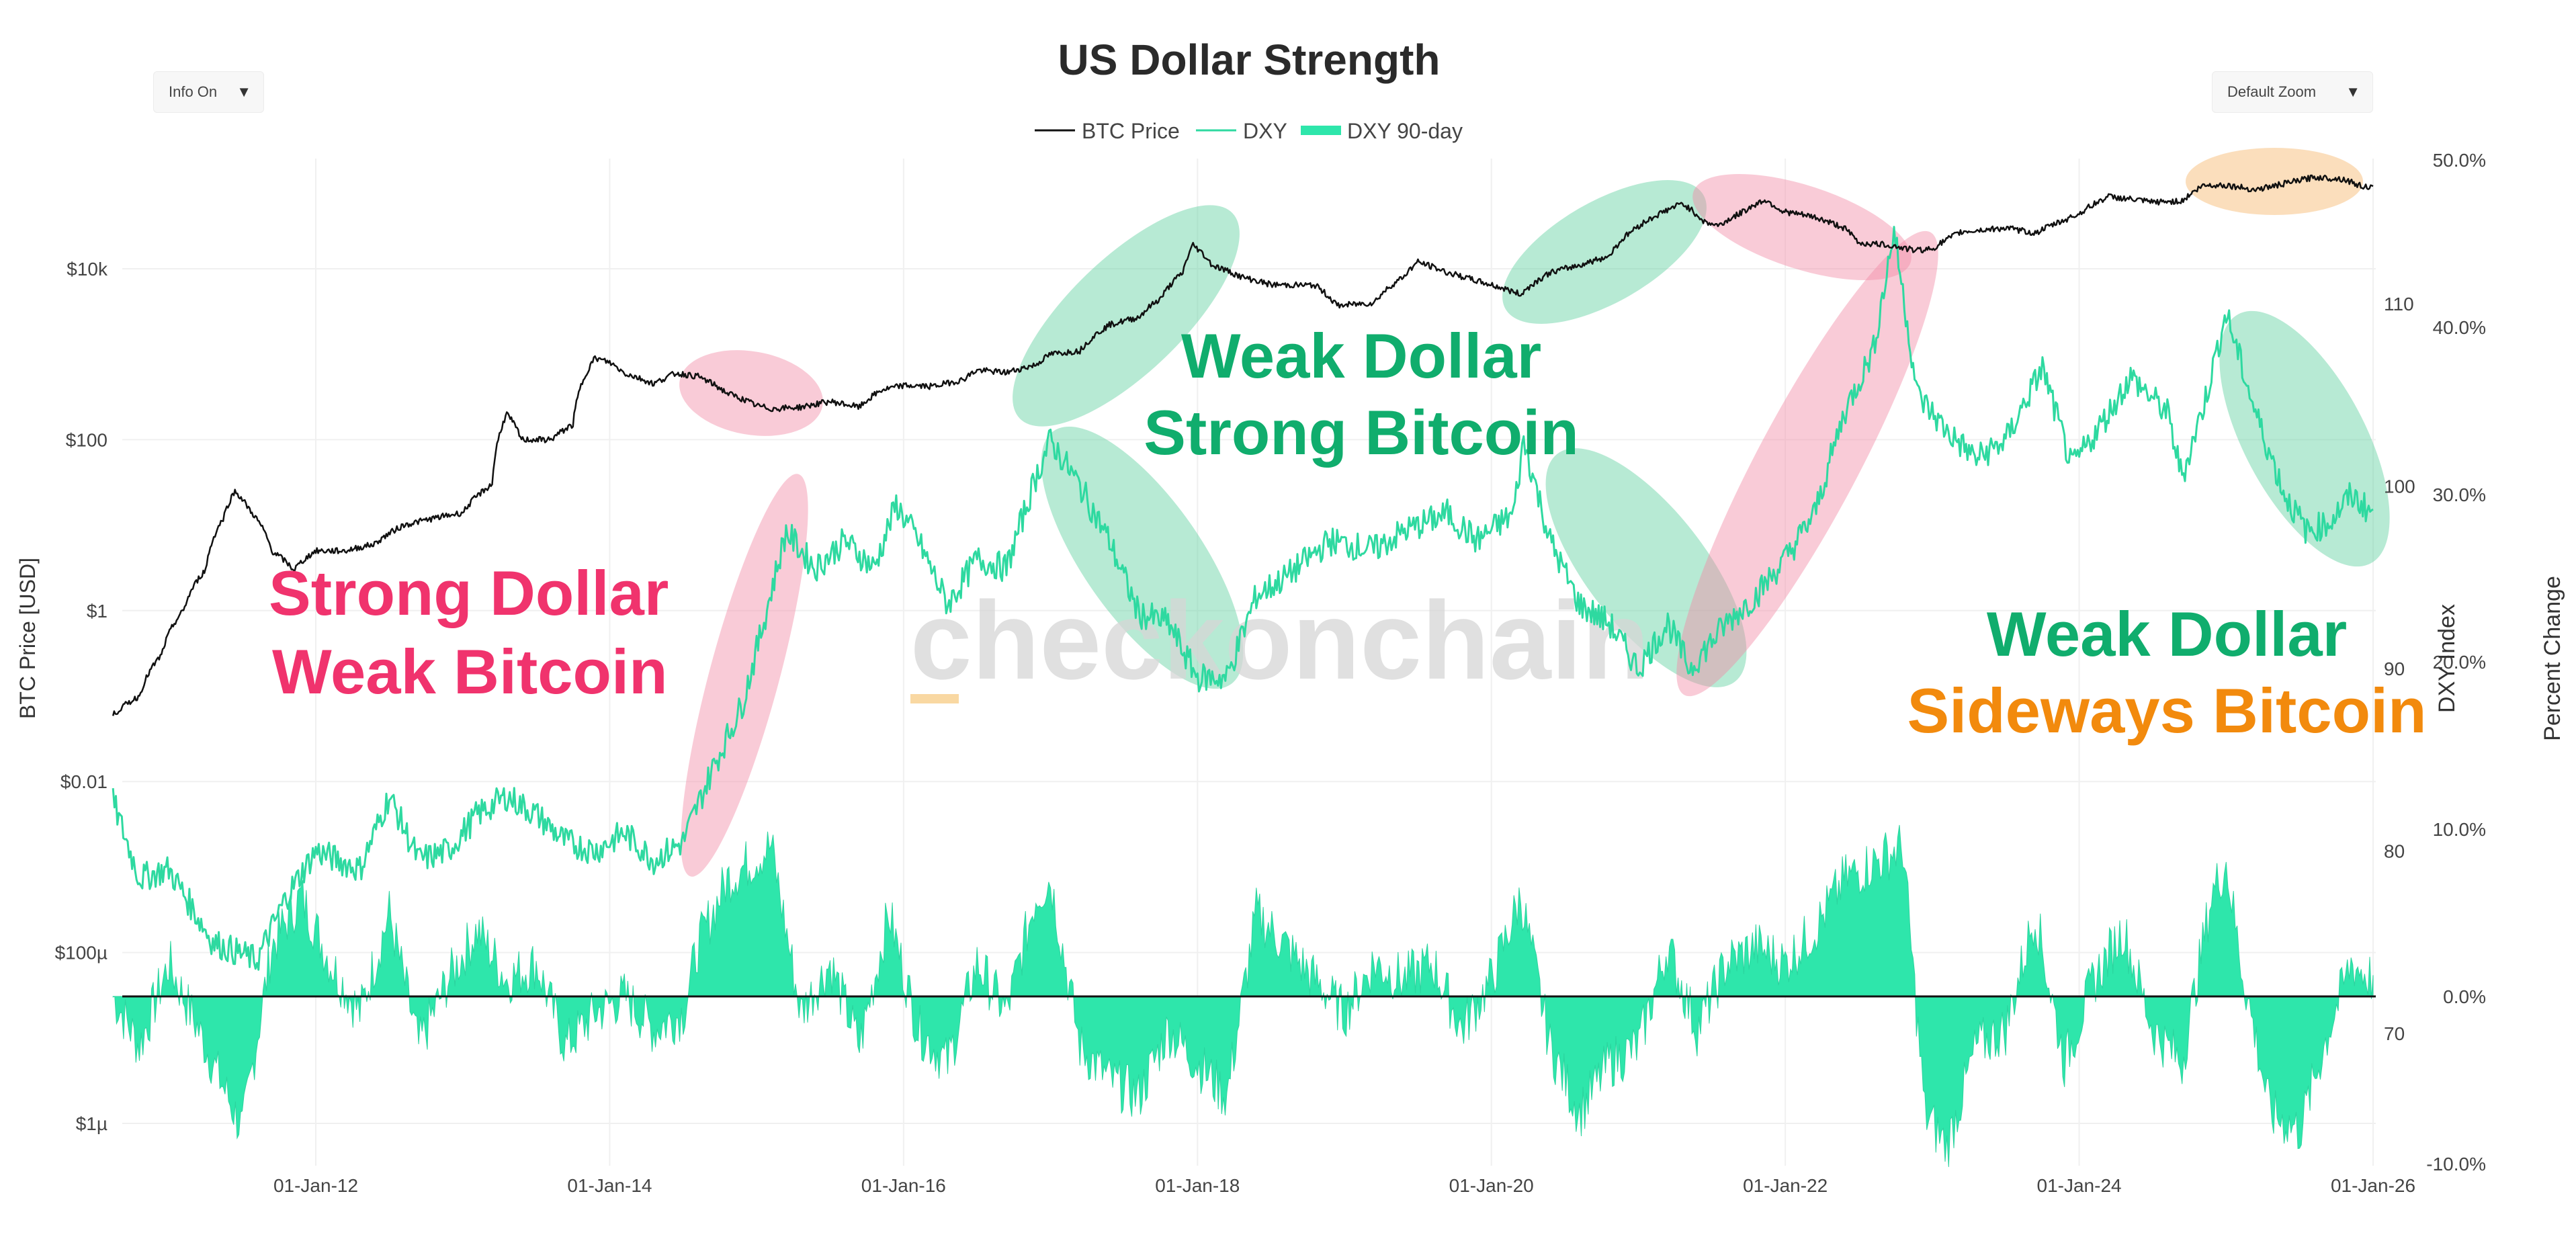 Image resolution: width=2576 pixels, height=1243 pixels. I want to click on zoom-select-label: Default Zoom, so click(2272, 92).